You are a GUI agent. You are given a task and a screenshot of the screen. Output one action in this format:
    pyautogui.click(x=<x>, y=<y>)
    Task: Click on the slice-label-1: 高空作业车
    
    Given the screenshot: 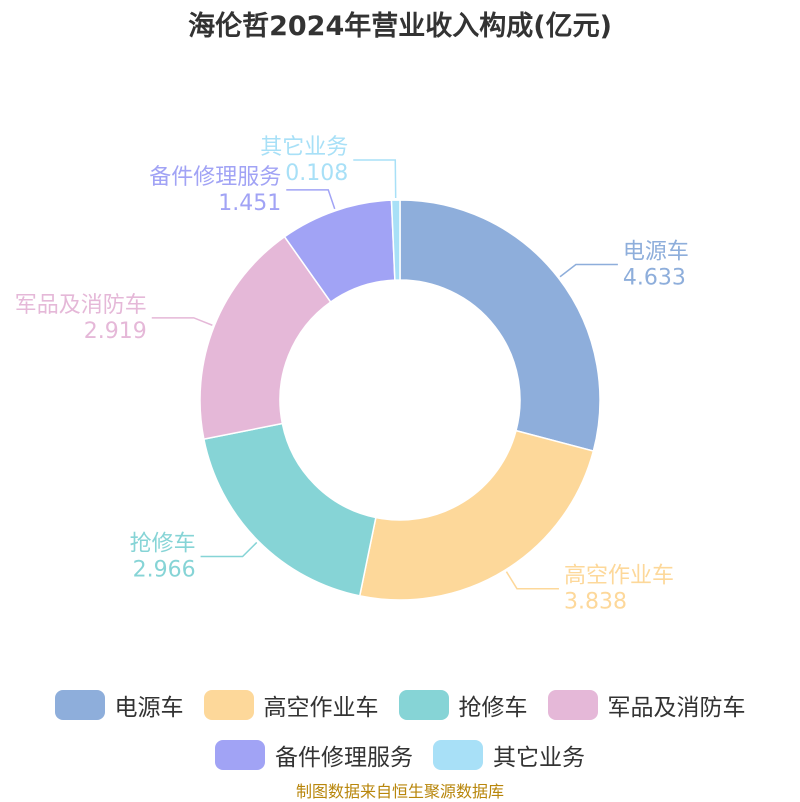 What is the action you would take?
    pyautogui.click(x=619, y=576)
    